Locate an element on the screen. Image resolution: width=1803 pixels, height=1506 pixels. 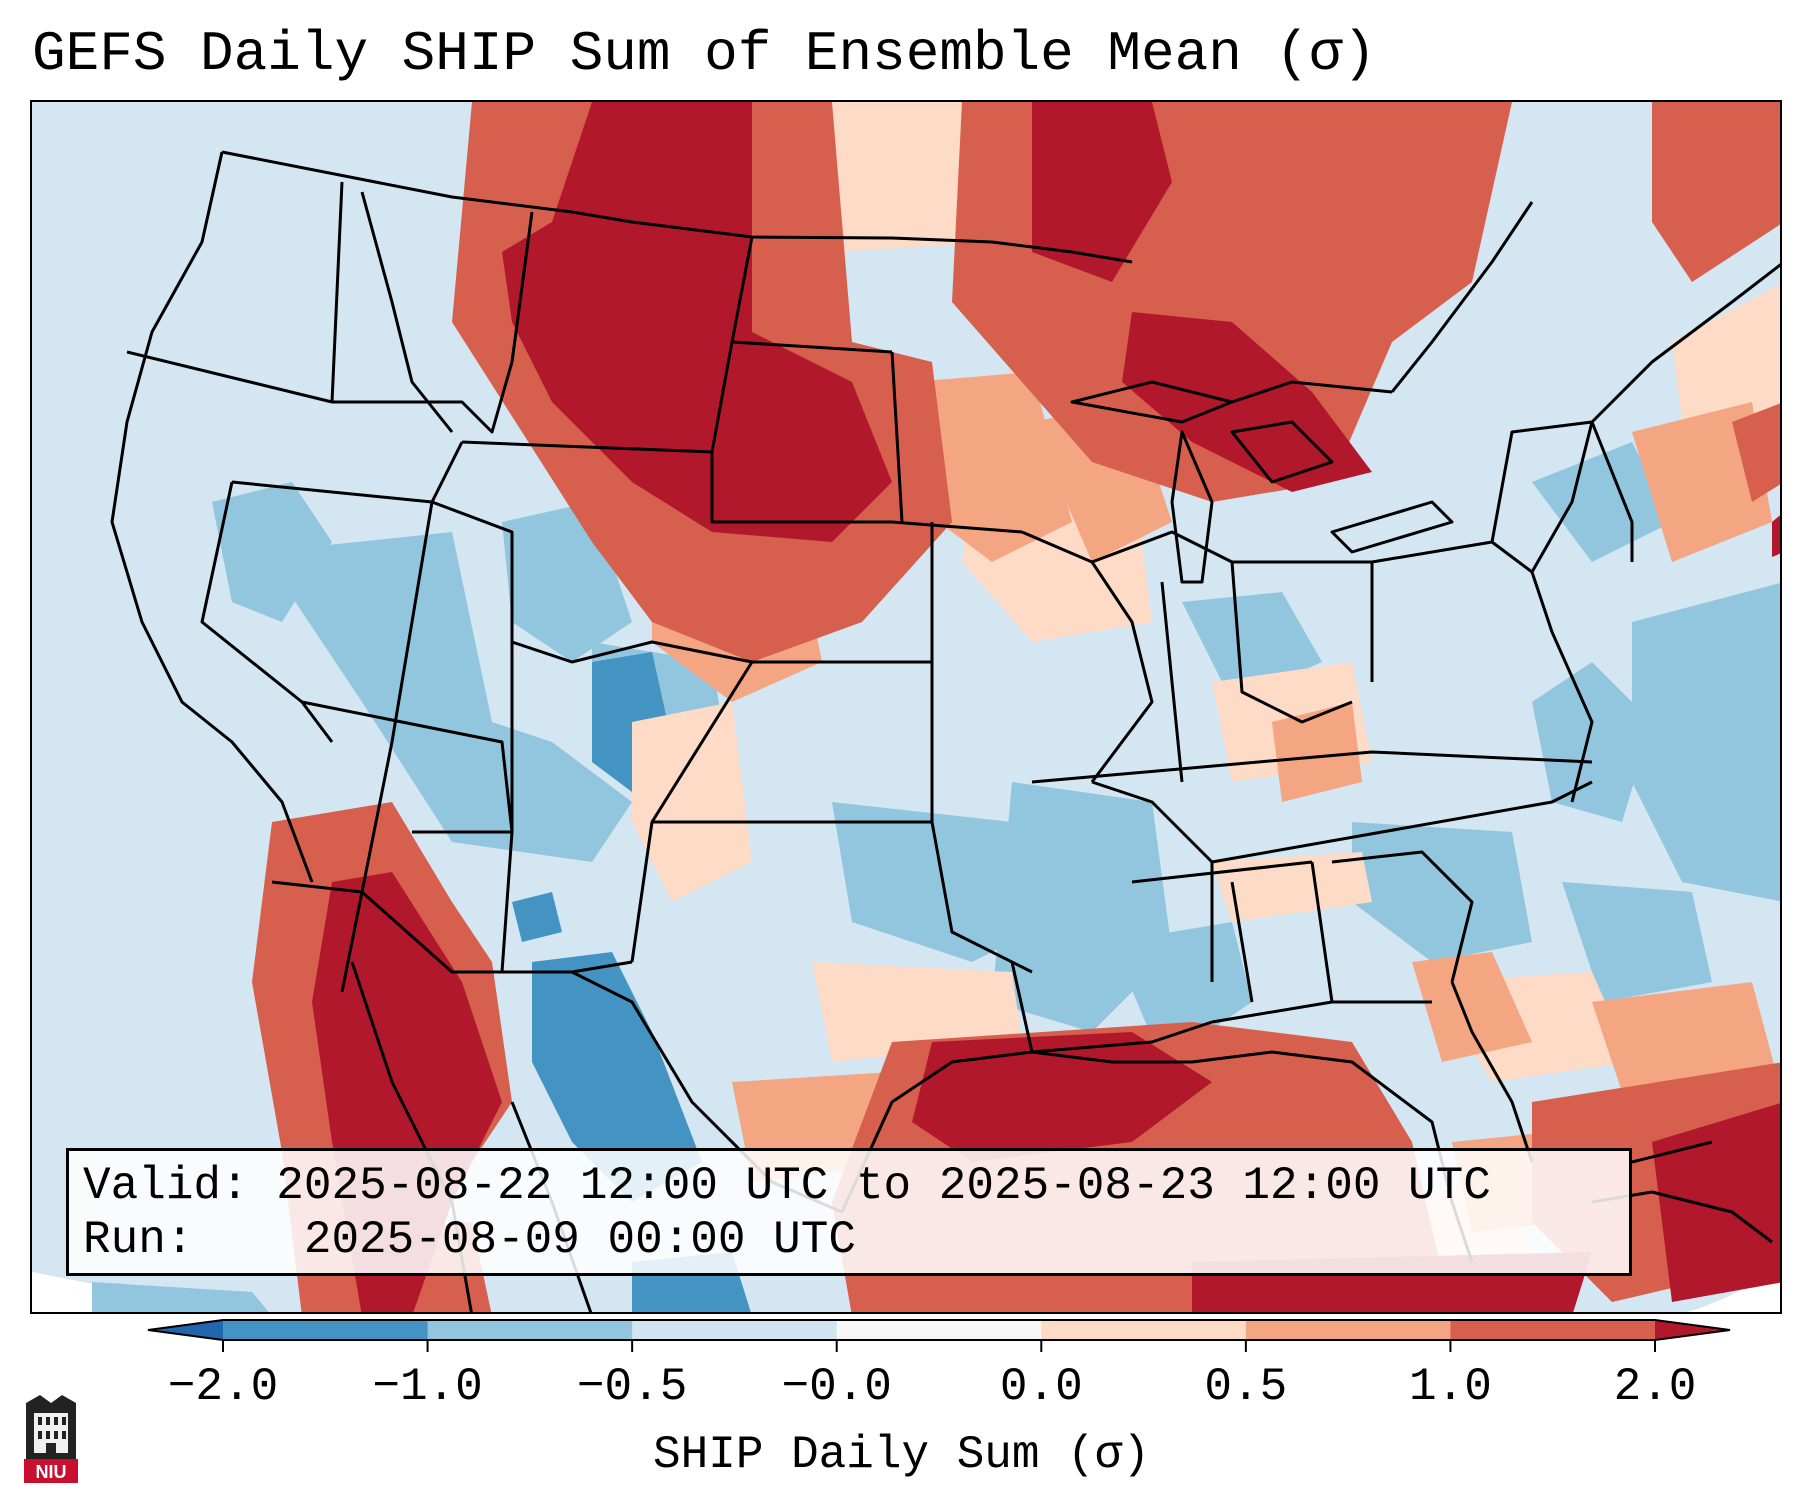
colorbar-extend-high is located at coordinates (1692, 1330).